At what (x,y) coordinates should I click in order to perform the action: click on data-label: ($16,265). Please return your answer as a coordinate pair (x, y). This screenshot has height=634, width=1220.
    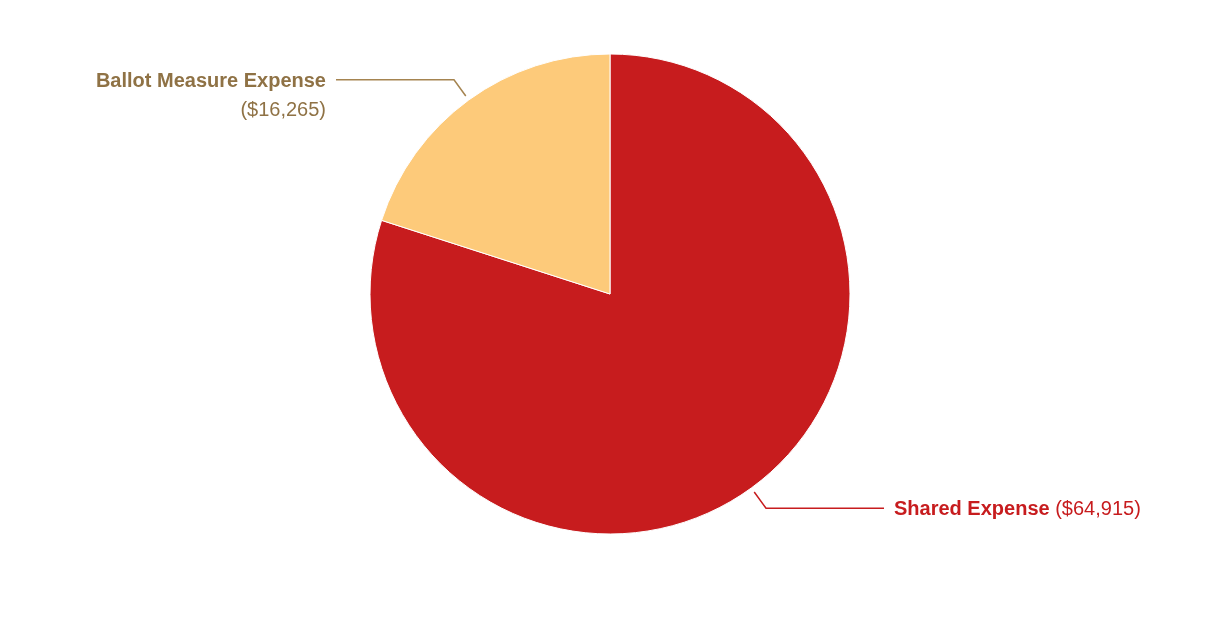
    Looking at the image, I should click on (283, 108).